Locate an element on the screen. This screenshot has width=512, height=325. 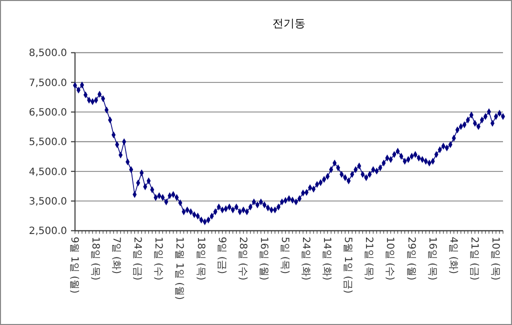
y-tick-label: 3,500.0 is located at coordinates (47, 202).